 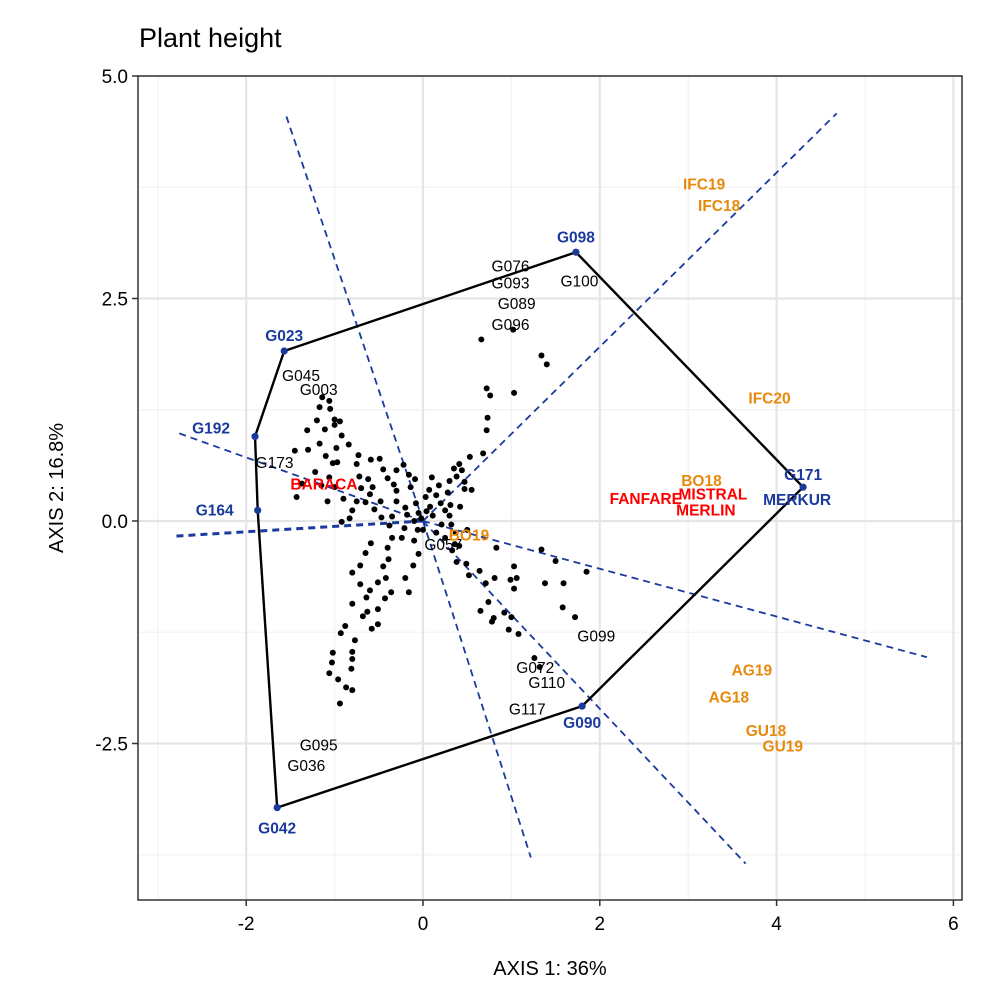 I want to click on chart-title: Plant height, so click(x=210, y=38).